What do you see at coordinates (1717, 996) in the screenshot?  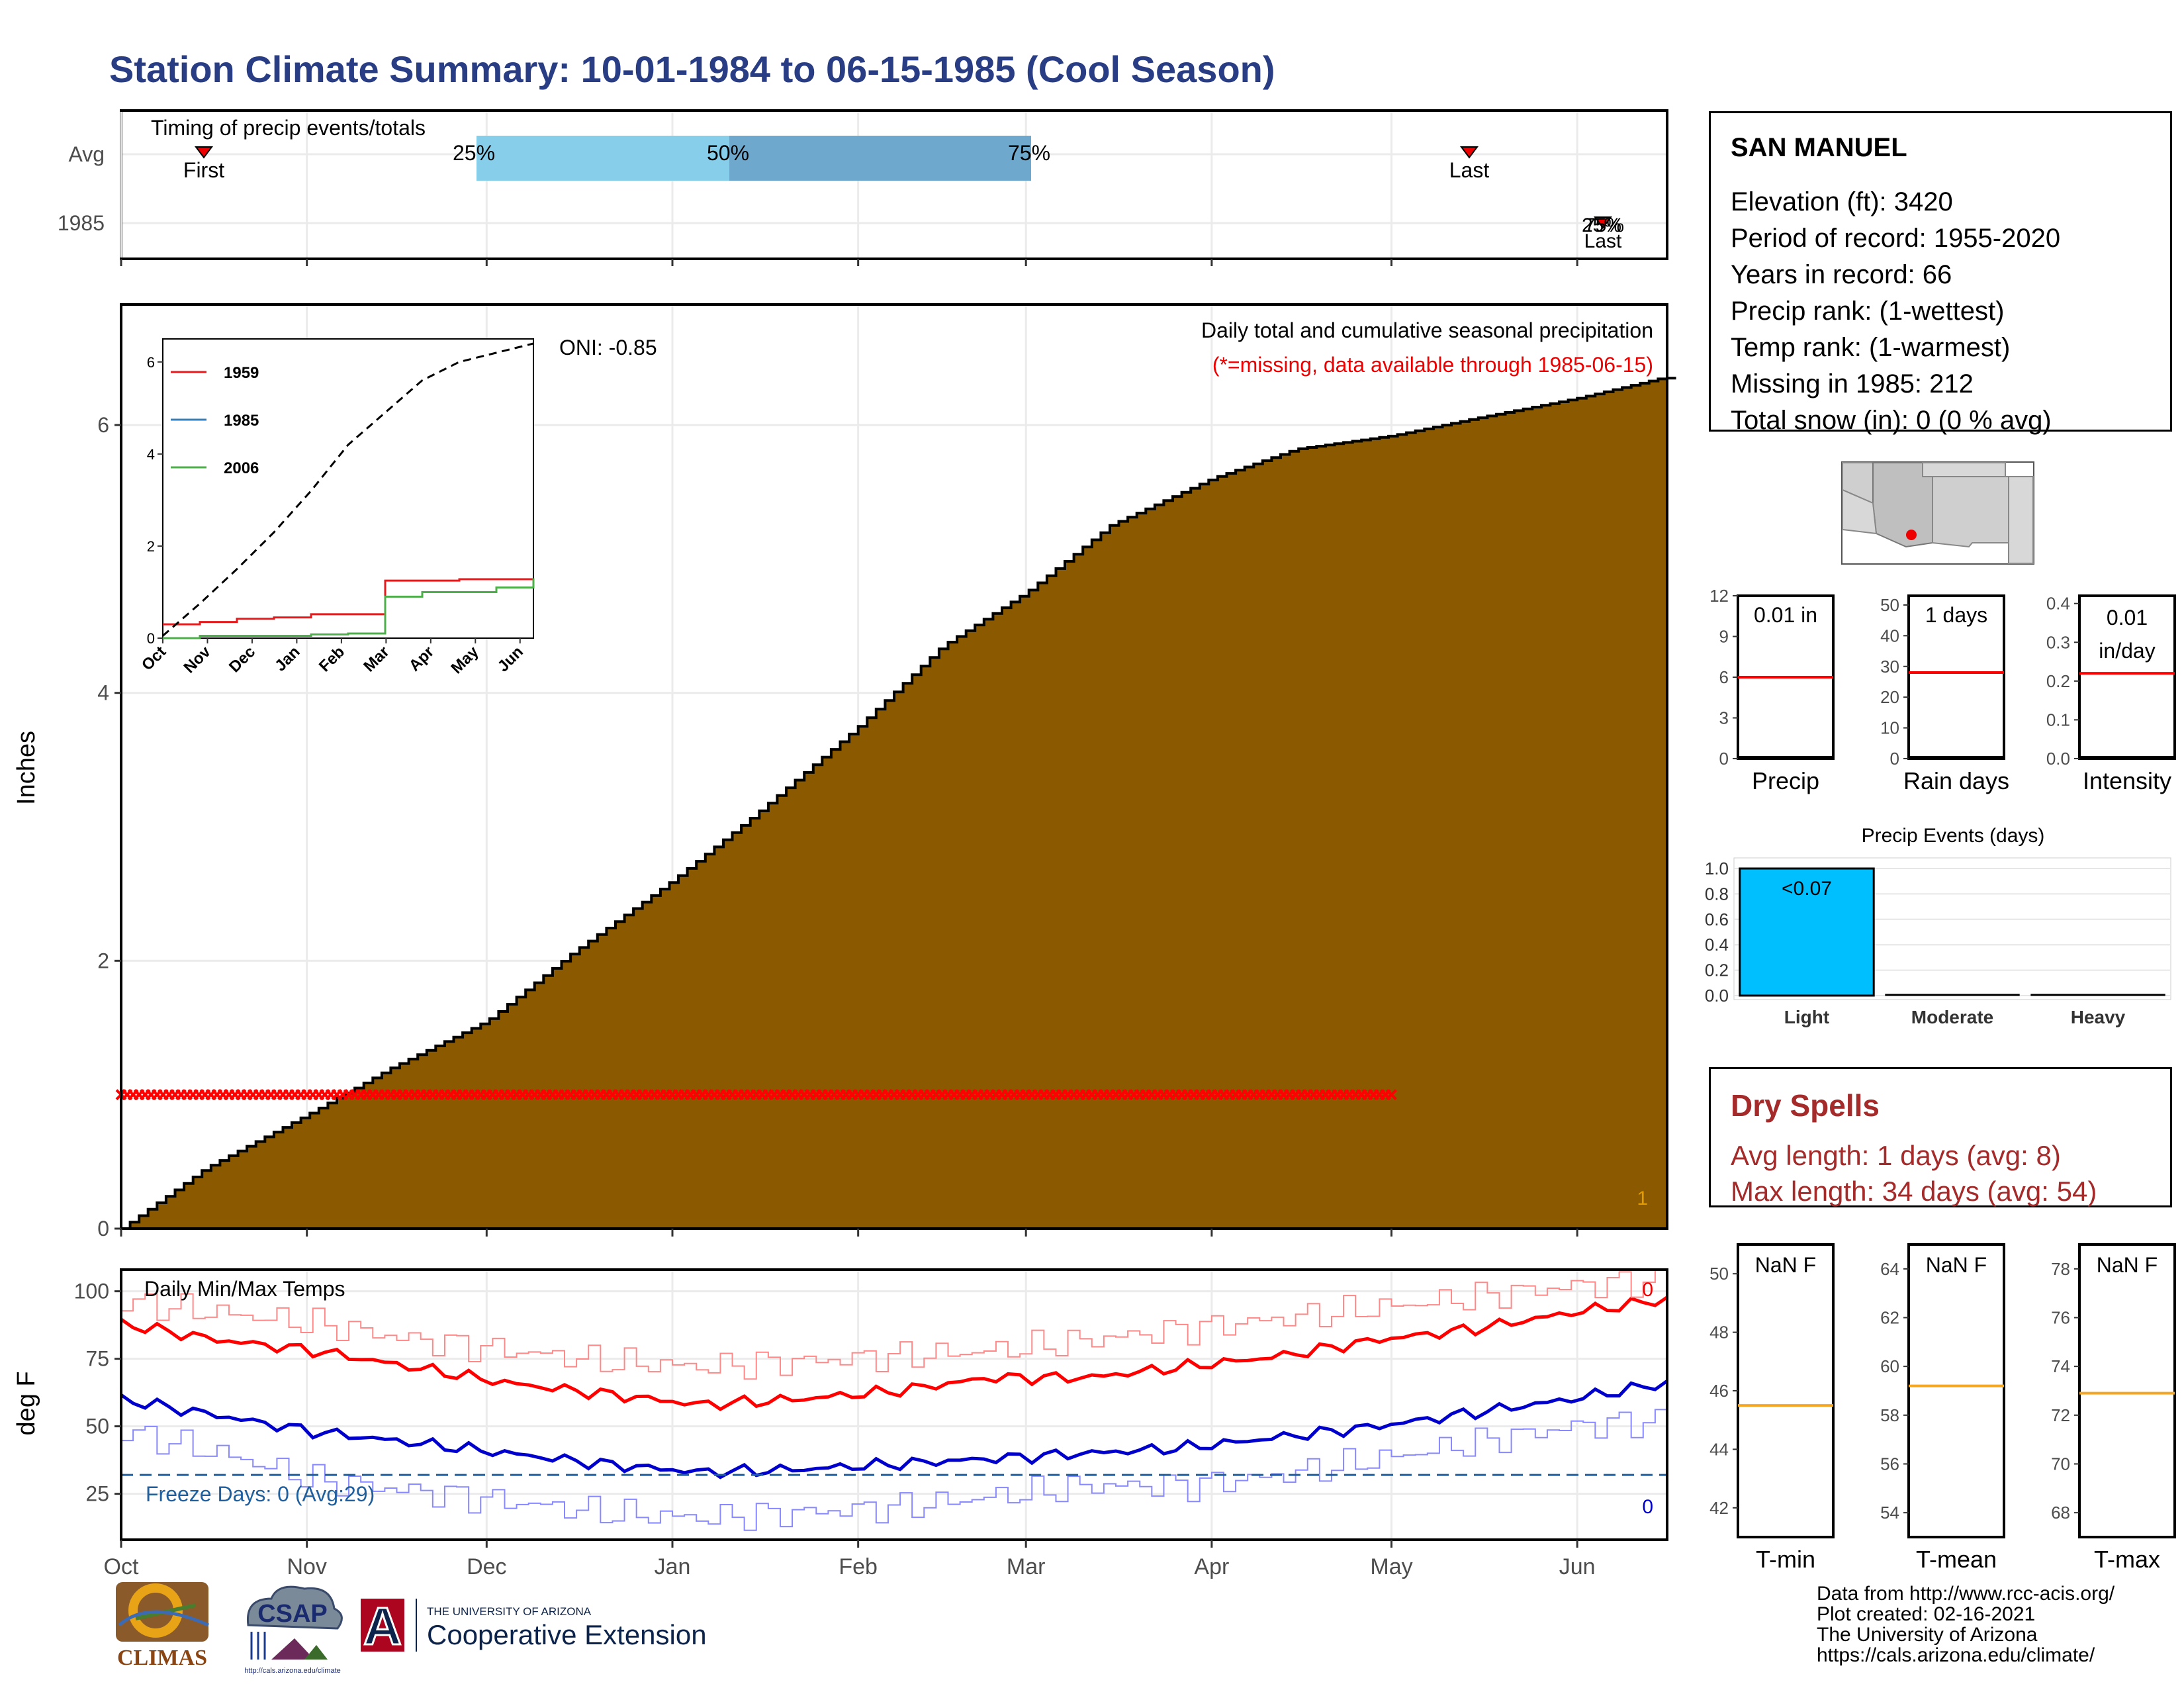 I see `events-tick-label: 0.0` at bounding box center [1717, 996].